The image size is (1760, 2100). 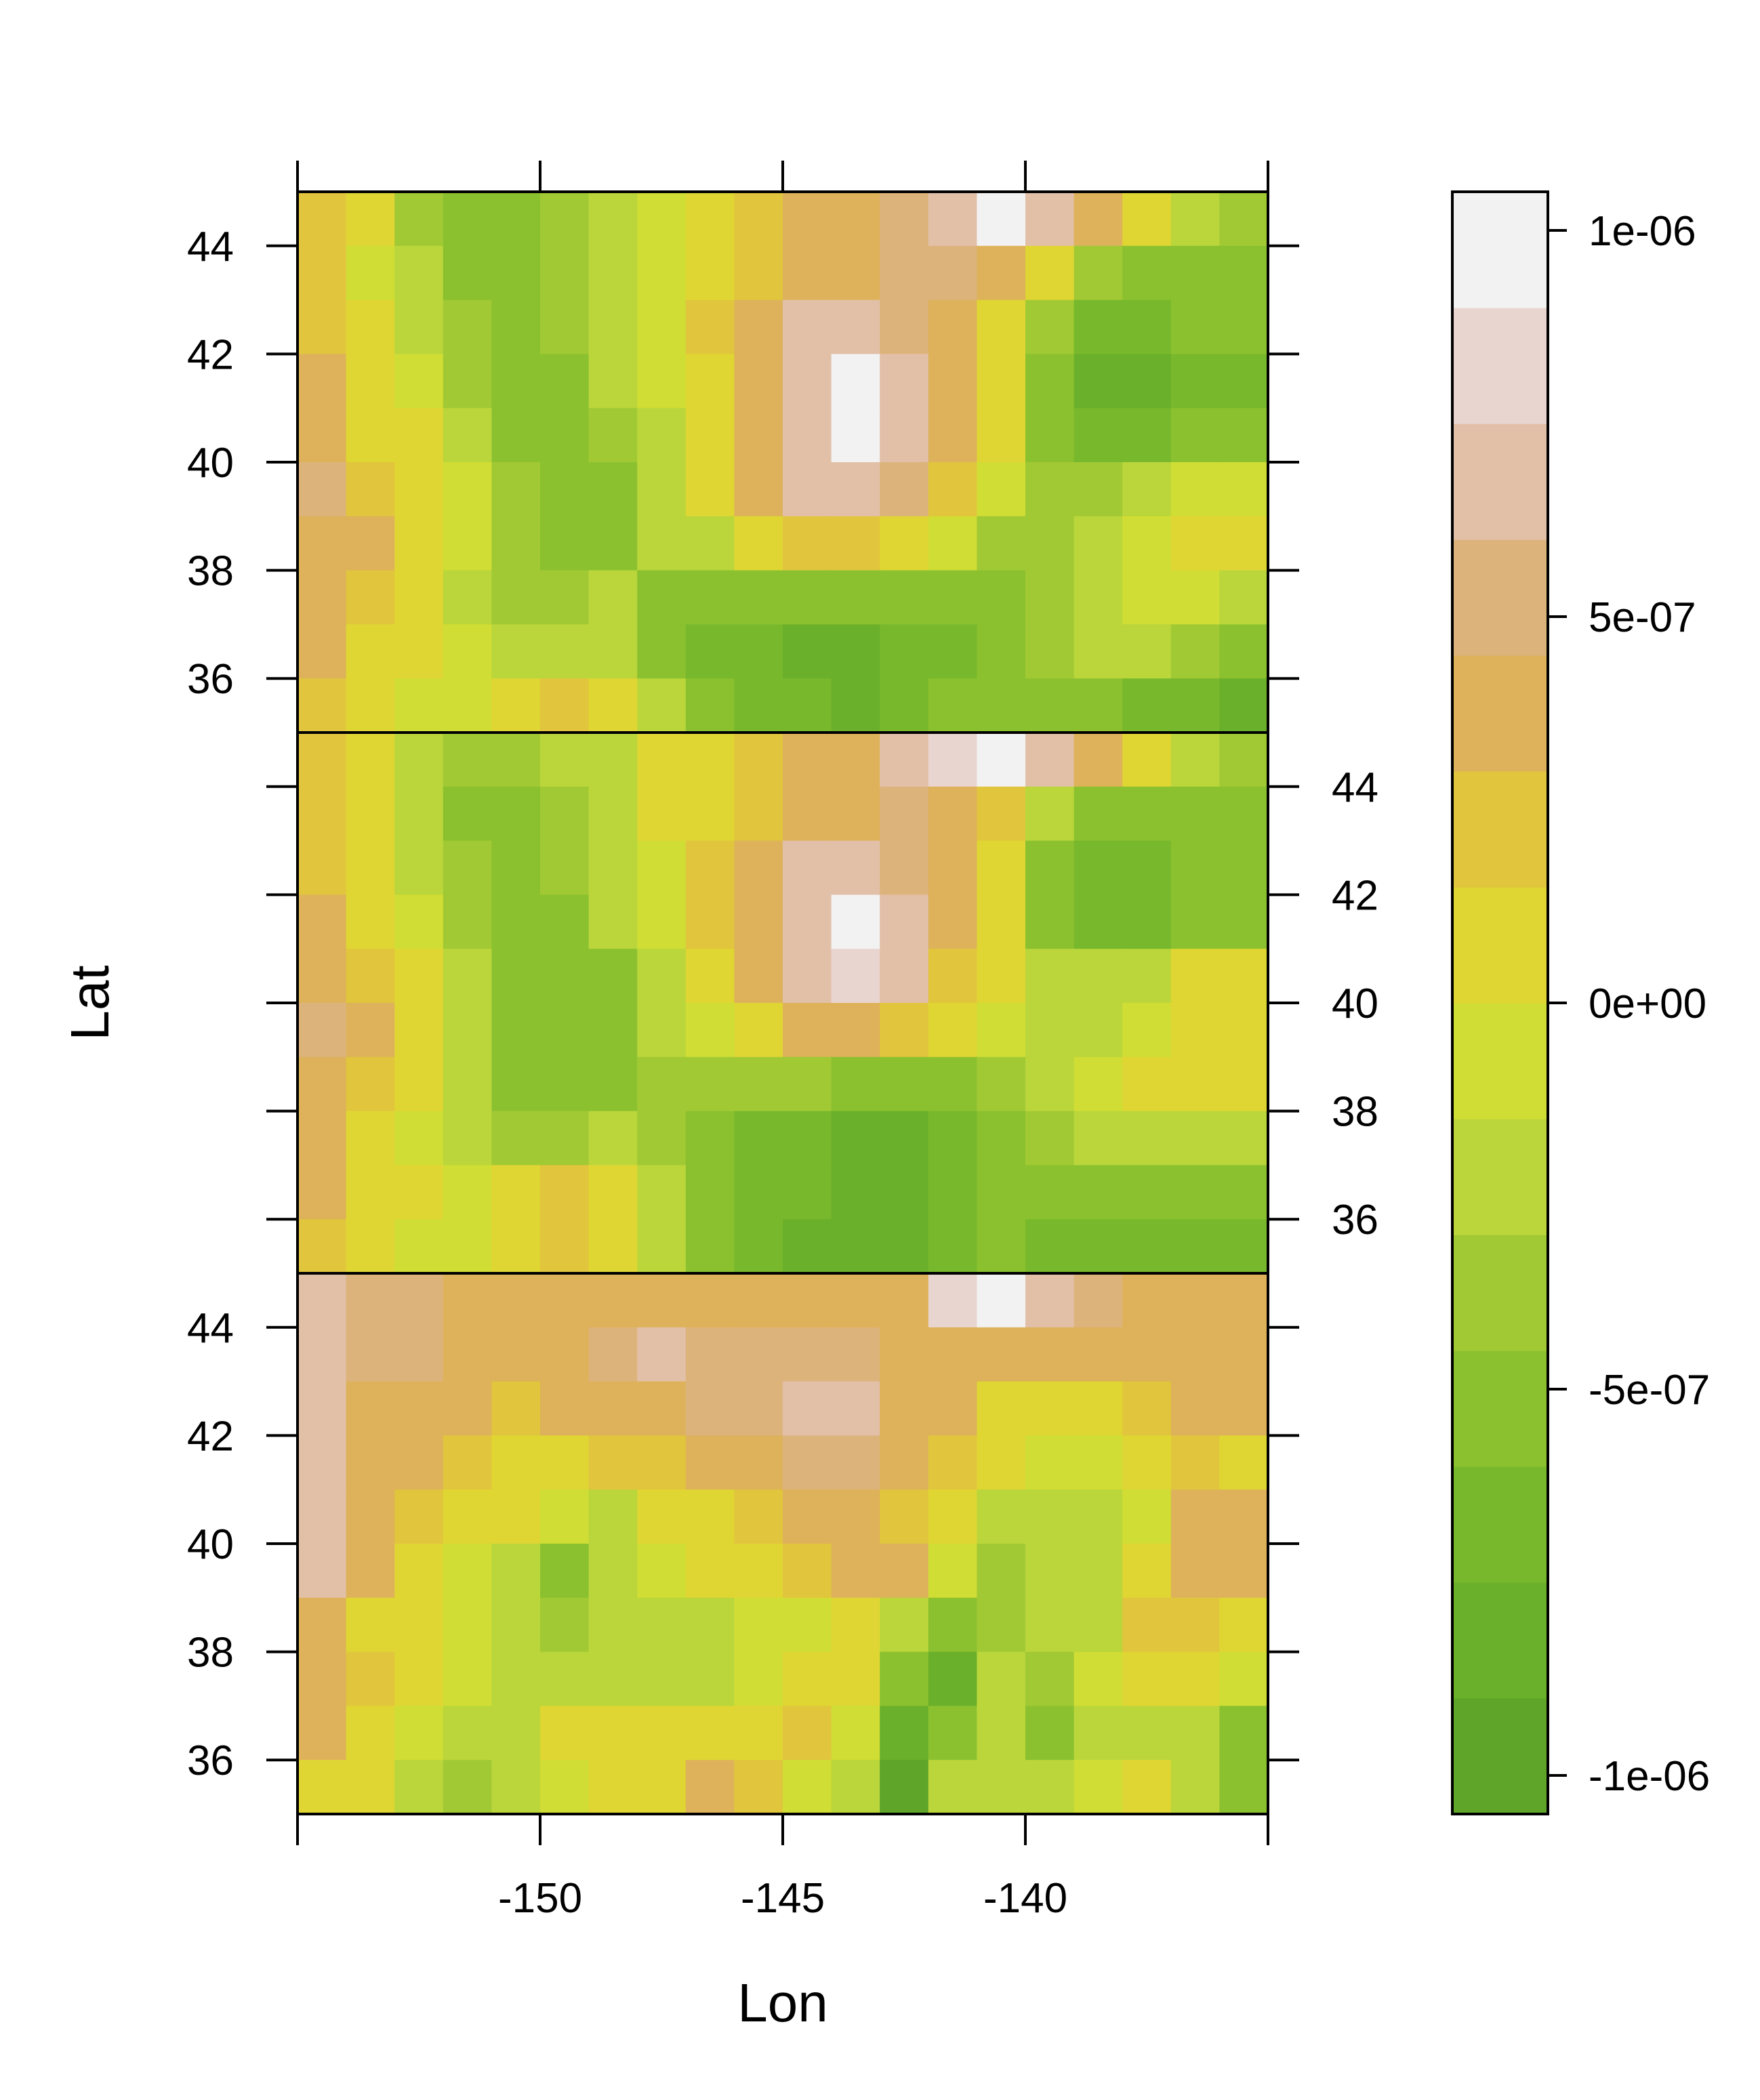 I want to click on y-tick-label: 36, so click(x=1355, y=1220).